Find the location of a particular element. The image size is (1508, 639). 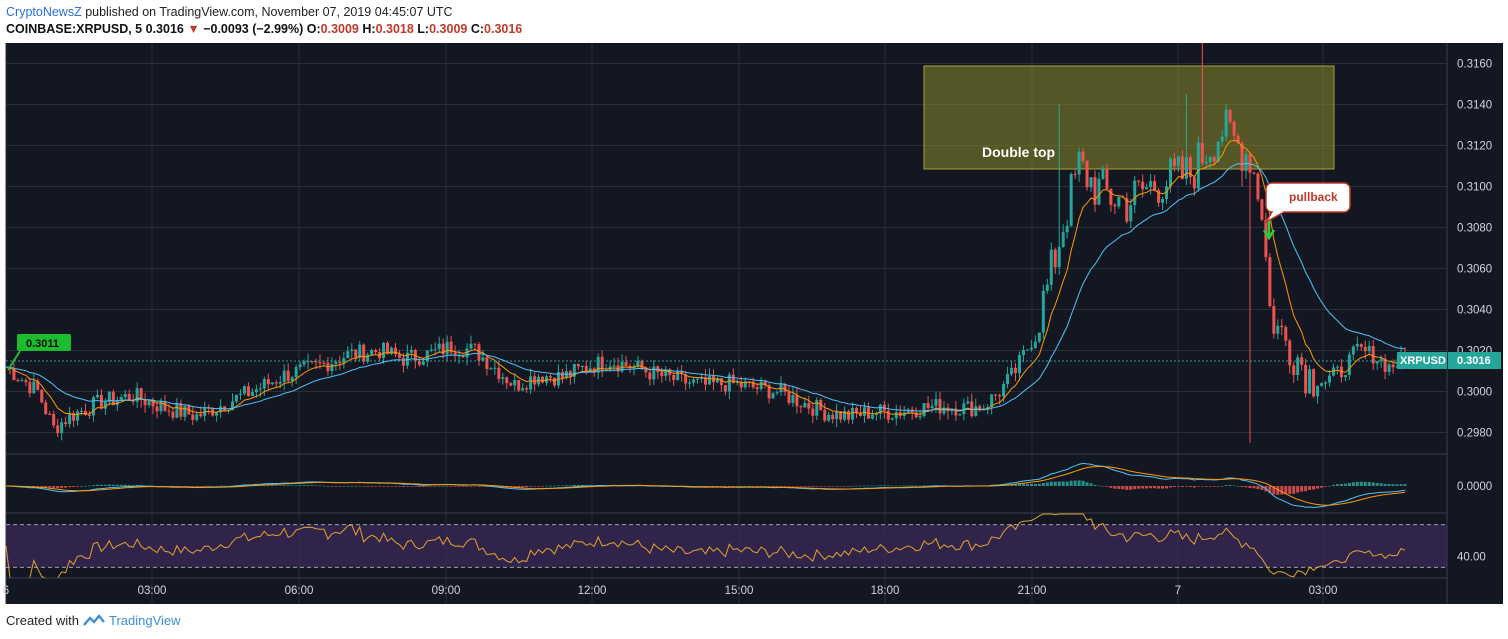

high-label: H: is located at coordinates (369, 29).